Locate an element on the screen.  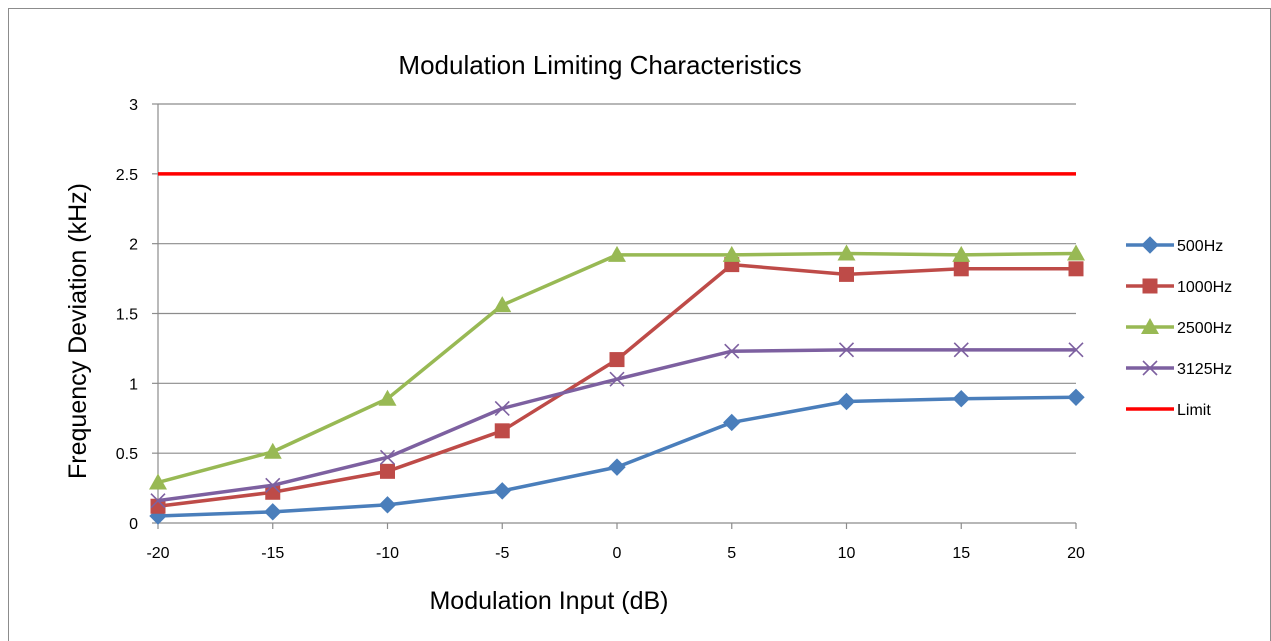
x-tick-label: 0 is located at coordinates (617, 553).